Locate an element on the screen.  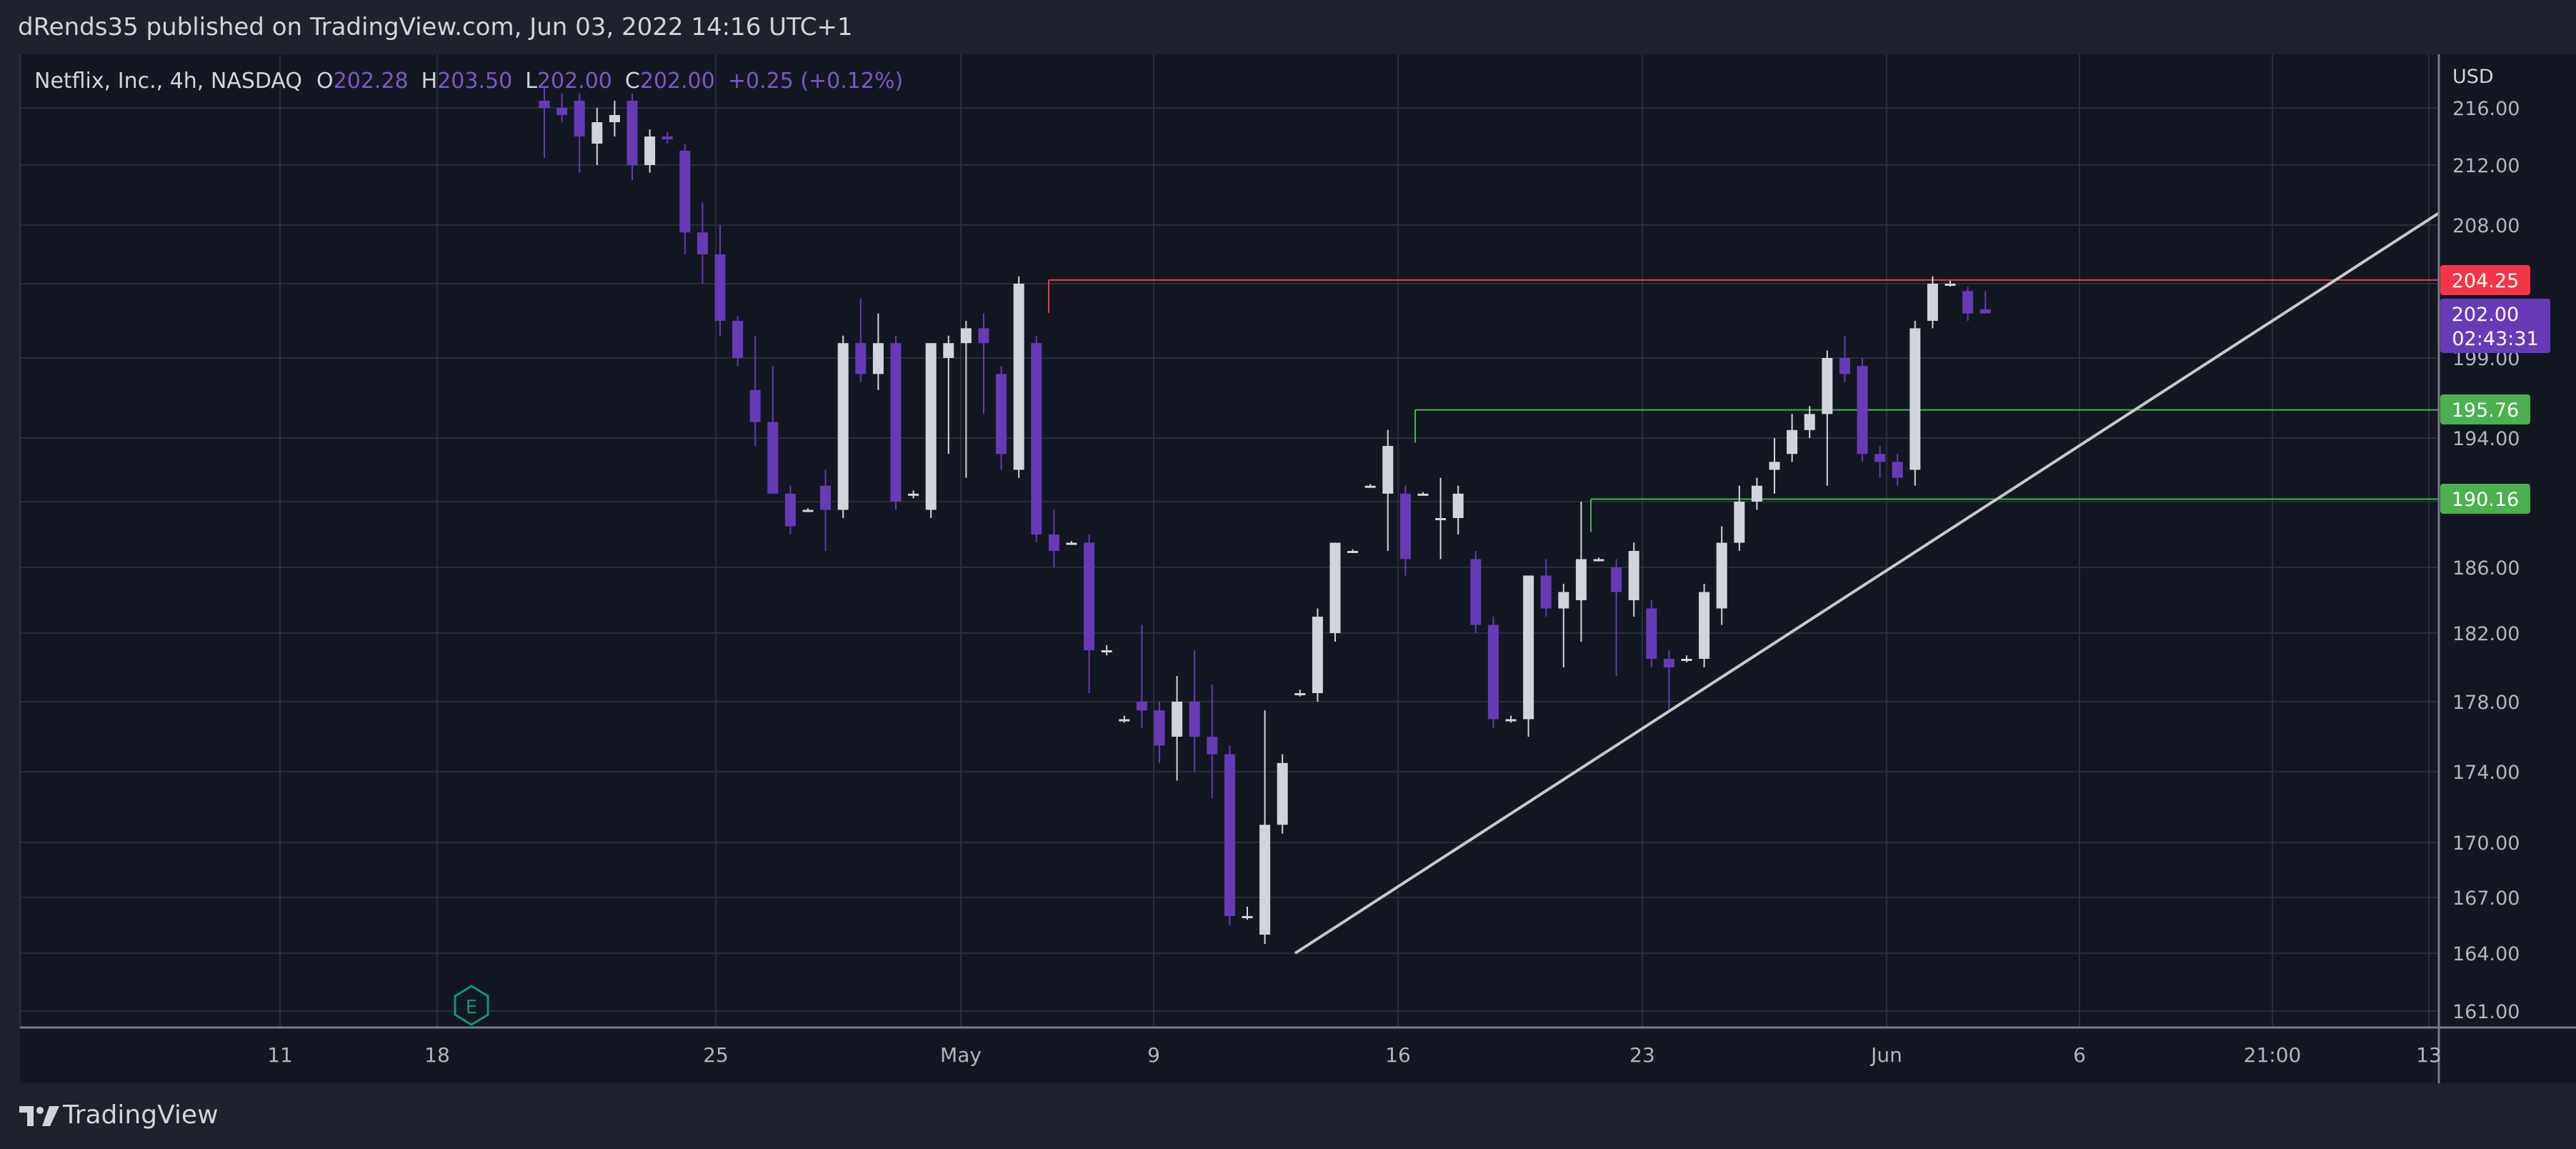
resistance-tag-value: 204.25 is located at coordinates (2486, 281).